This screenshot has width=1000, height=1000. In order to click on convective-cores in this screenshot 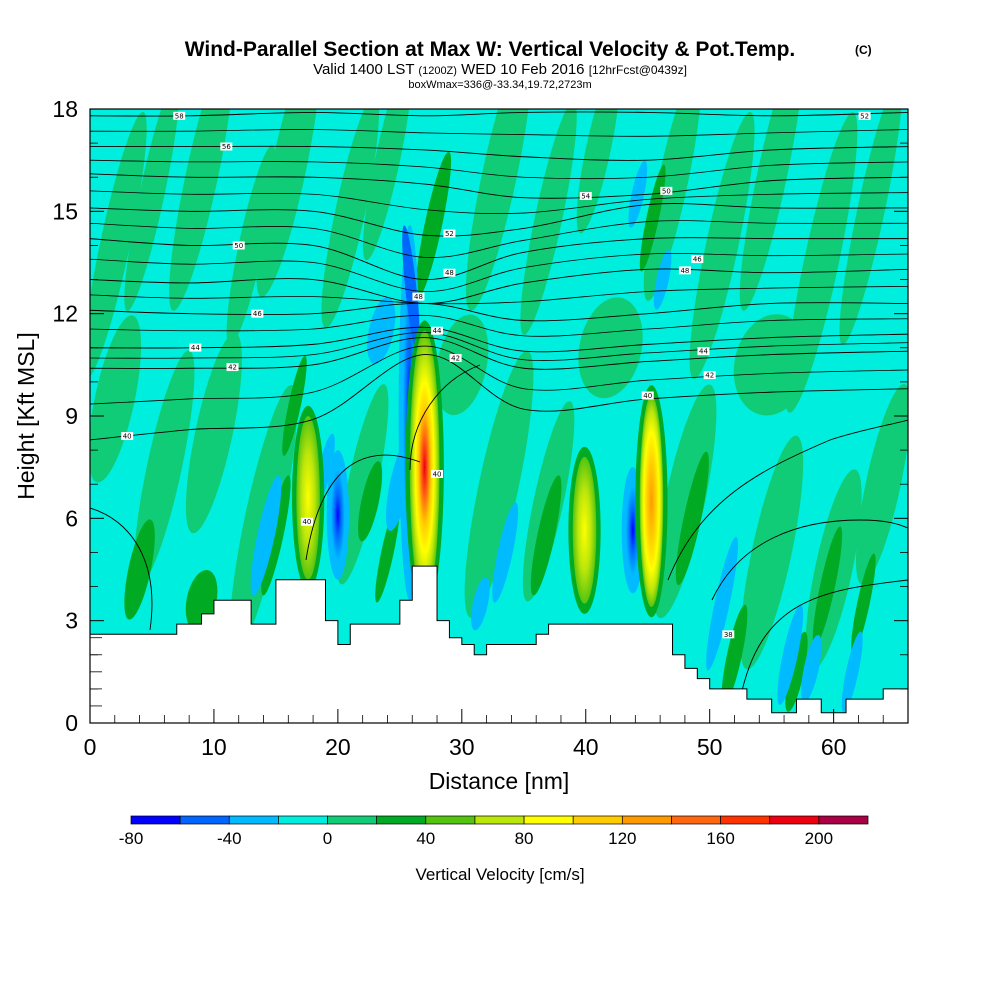, I will do `click(480, 421)`.